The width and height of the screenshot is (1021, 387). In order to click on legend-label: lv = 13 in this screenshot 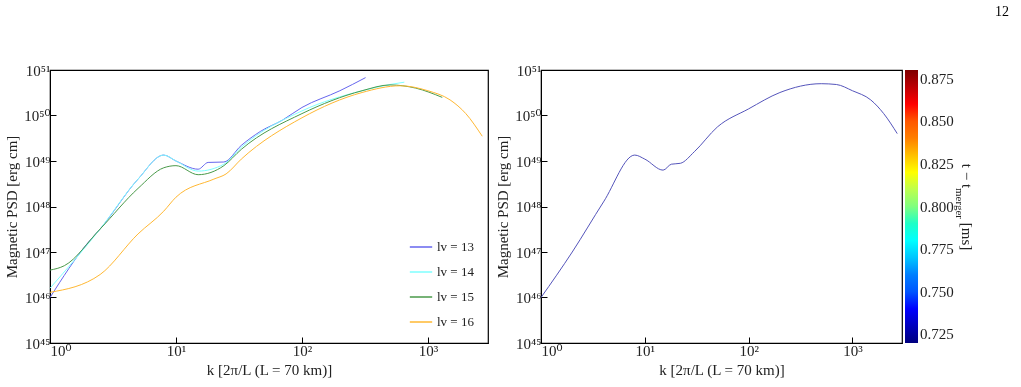, I will do `click(455, 246)`.